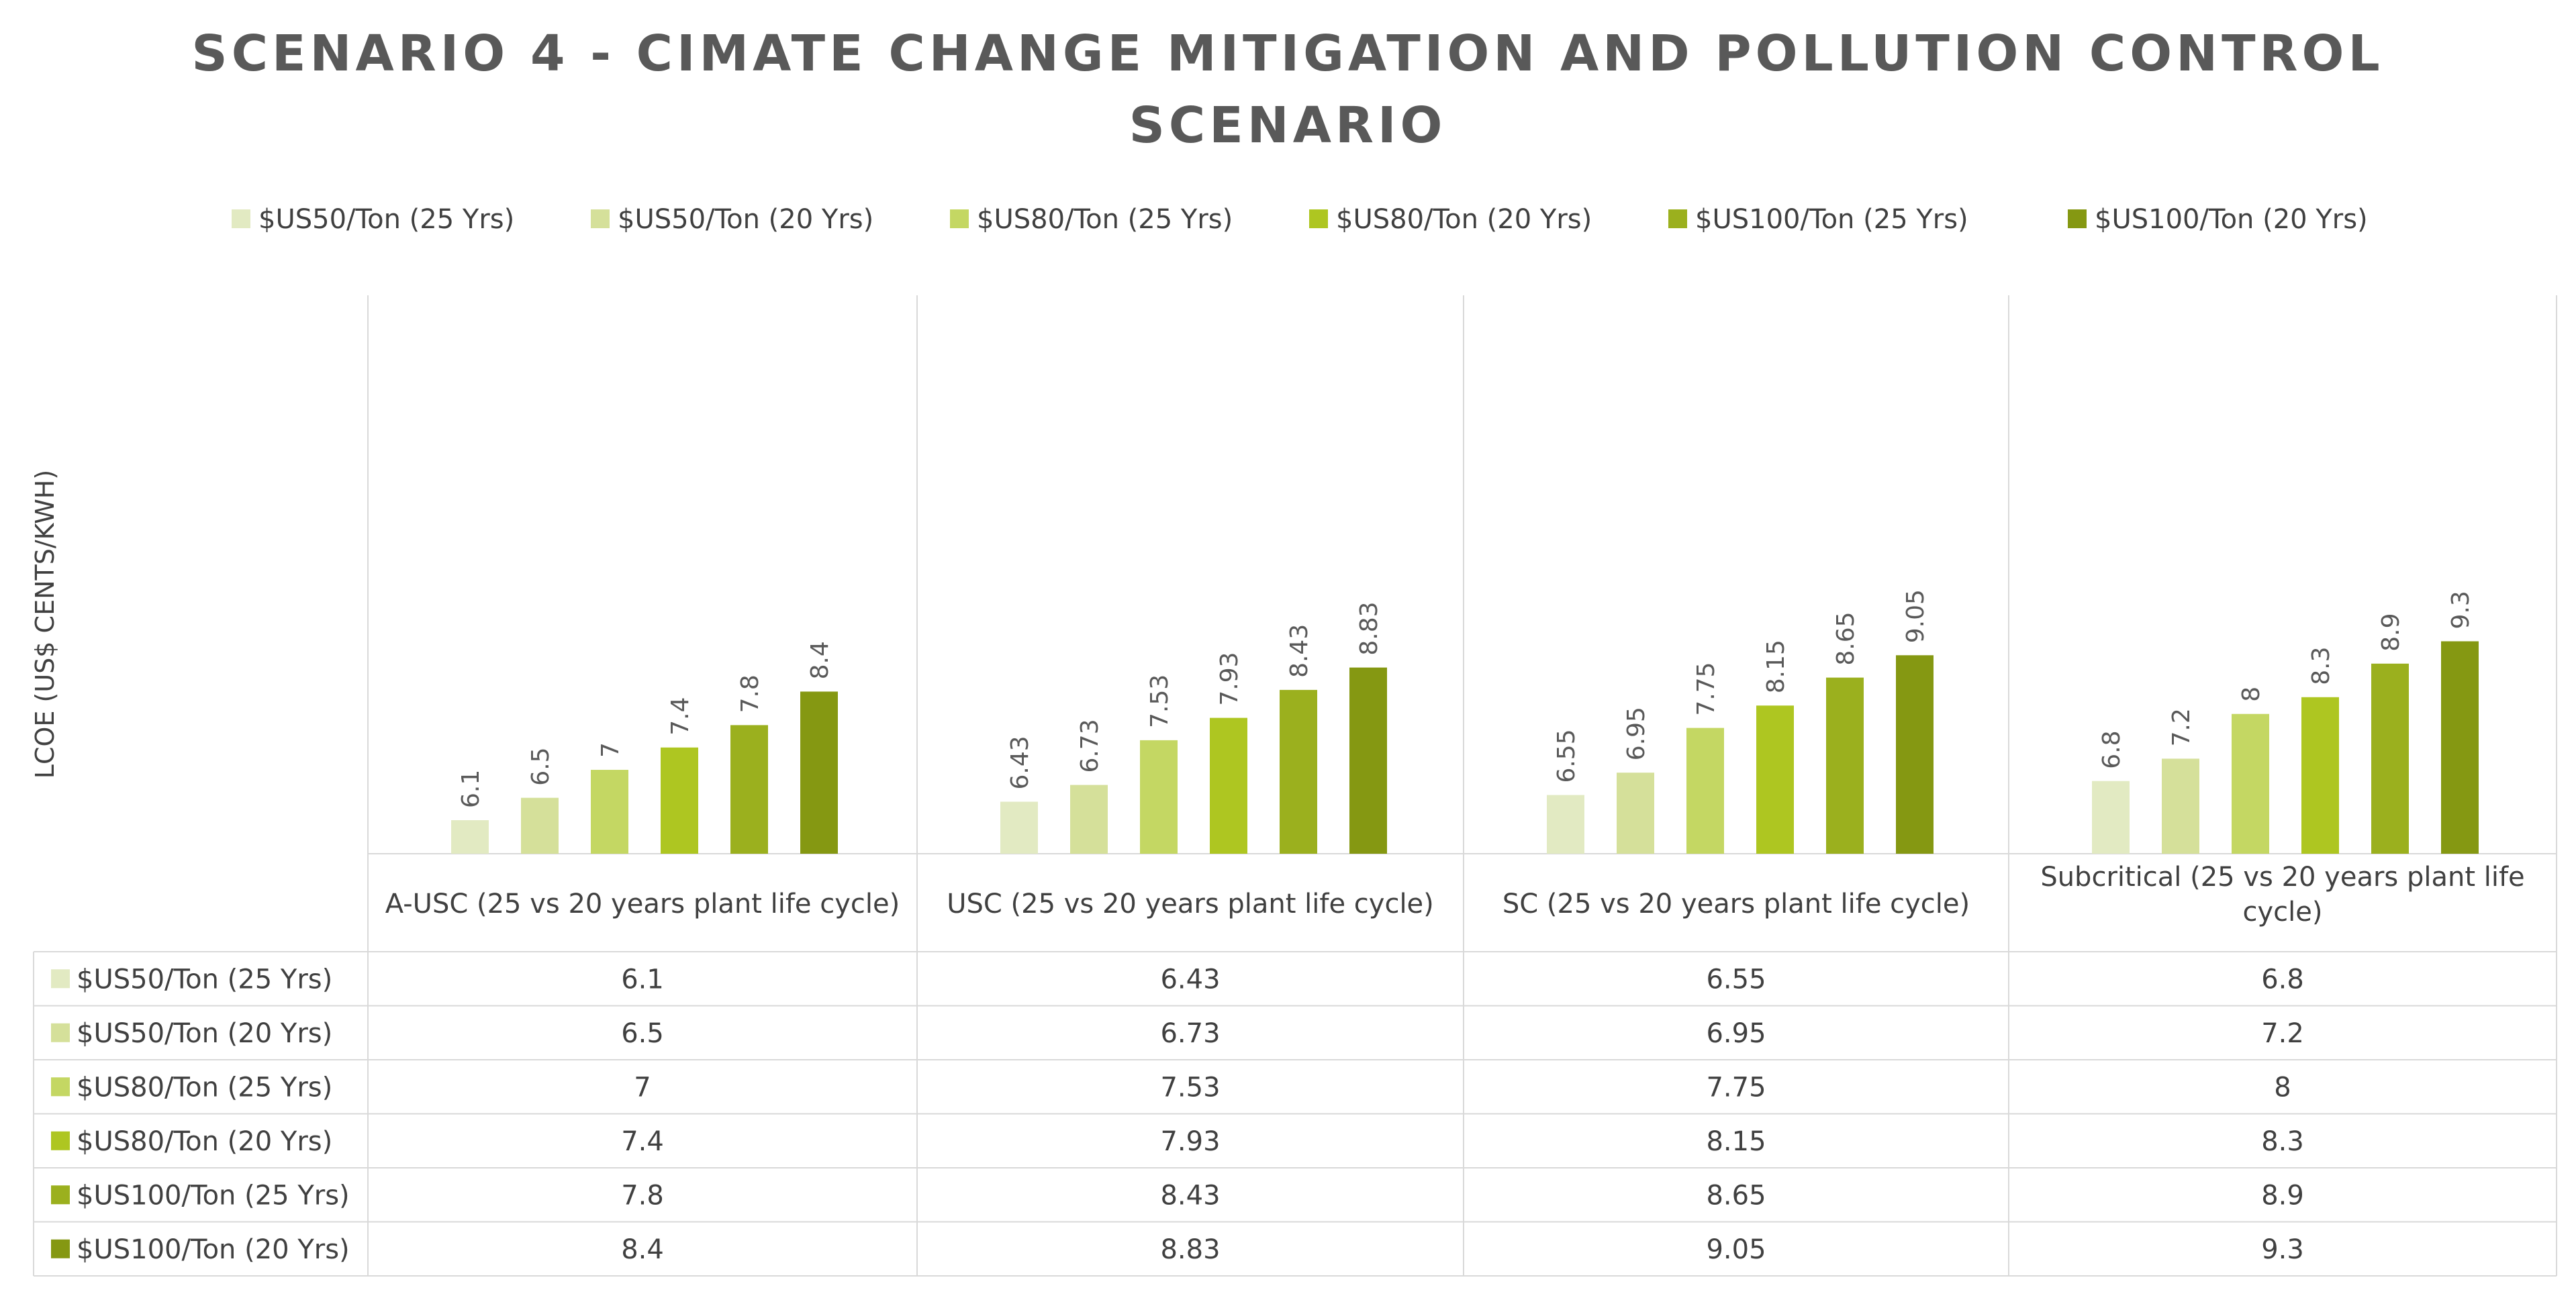 The width and height of the screenshot is (2576, 1294). What do you see at coordinates (1190, 904) in the screenshot?
I see `category-label: USC (25 vs 20 years plant life cycle)` at bounding box center [1190, 904].